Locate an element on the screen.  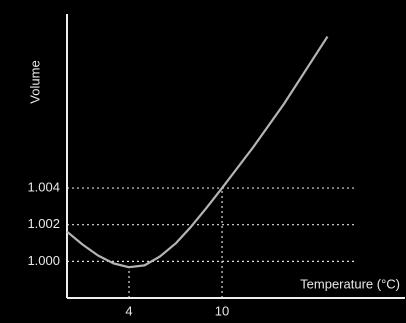
y-axis-label: Volume is located at coordinates (34, 81).